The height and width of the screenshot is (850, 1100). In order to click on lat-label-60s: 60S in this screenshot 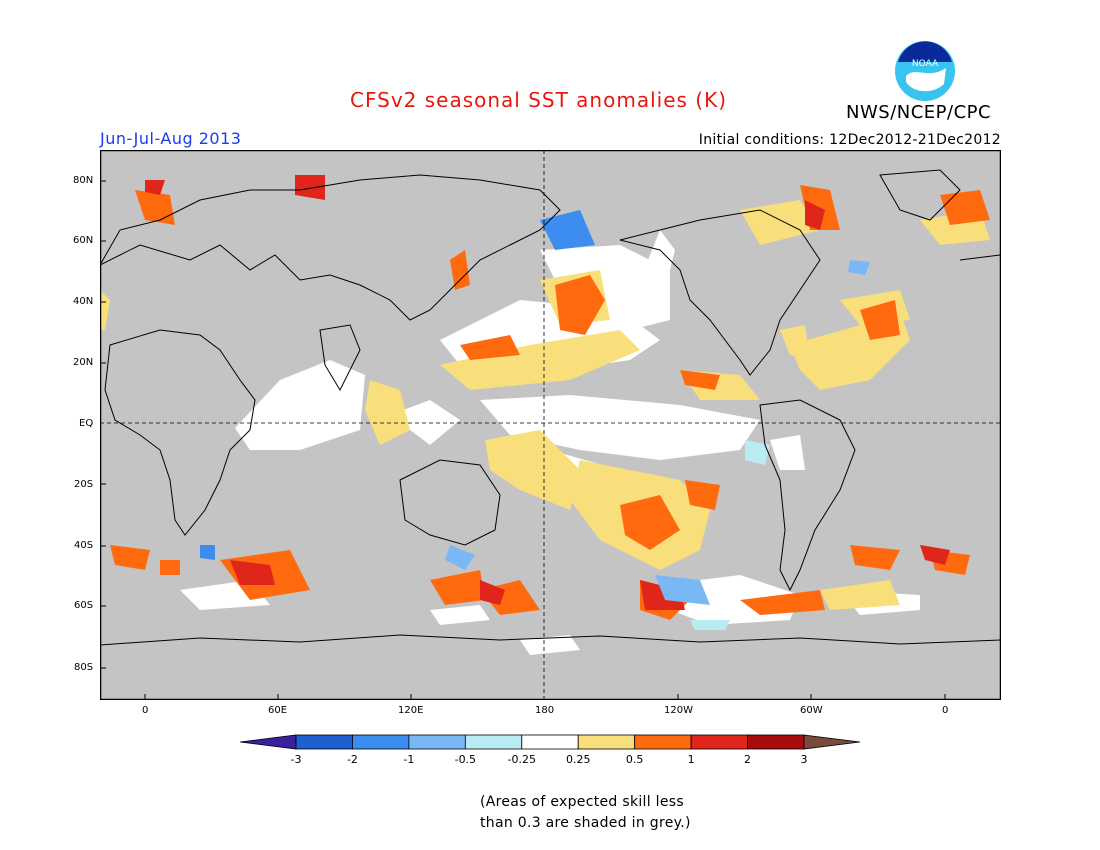, I will do `click(84, 605)`.